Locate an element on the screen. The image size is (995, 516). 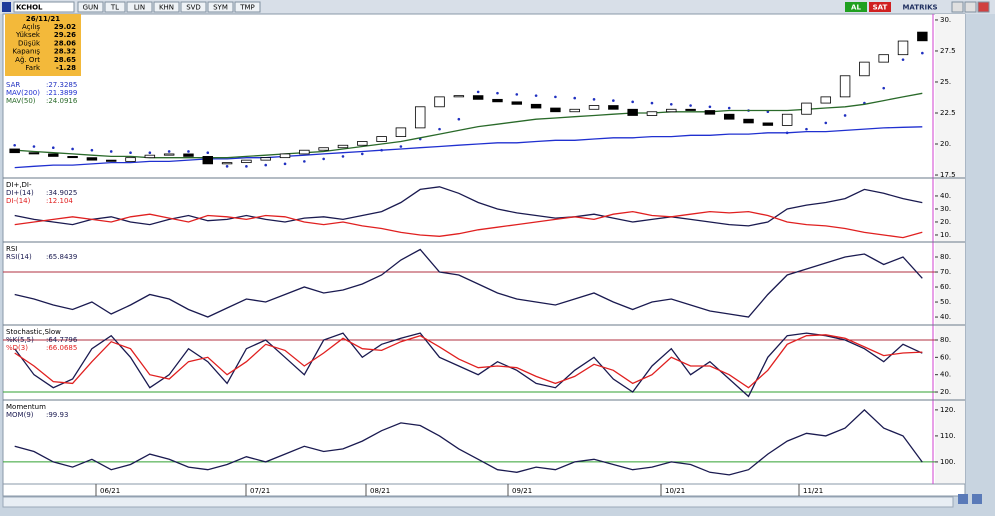
scrollbar is located at coordinates (478, 502).